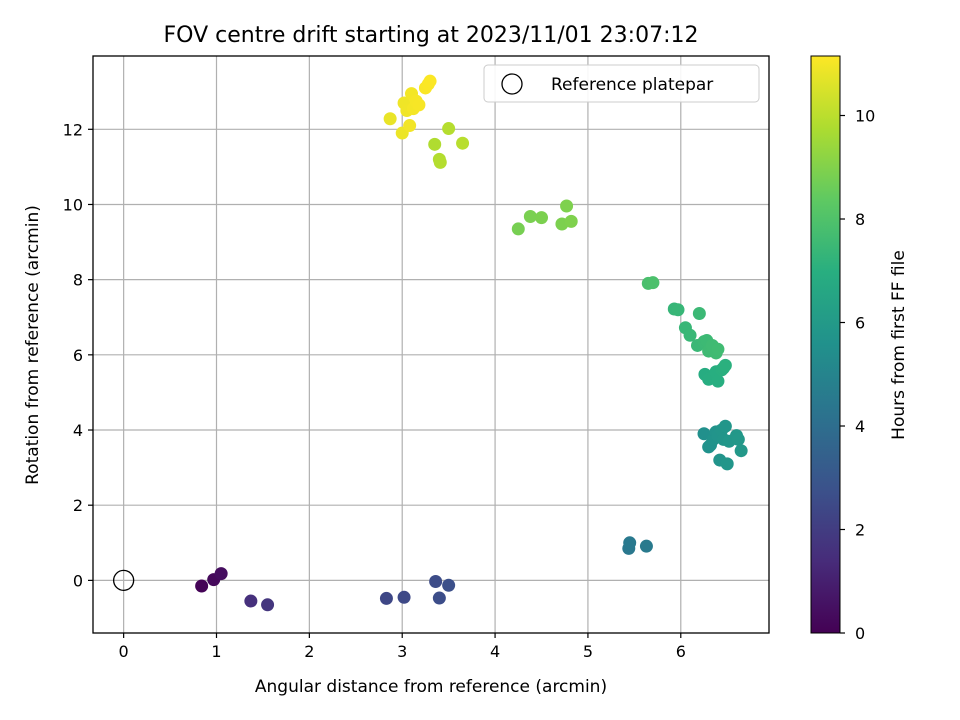 The image size is (960, 720). I want to click on x-tick-label: 6, so click(681, 651).